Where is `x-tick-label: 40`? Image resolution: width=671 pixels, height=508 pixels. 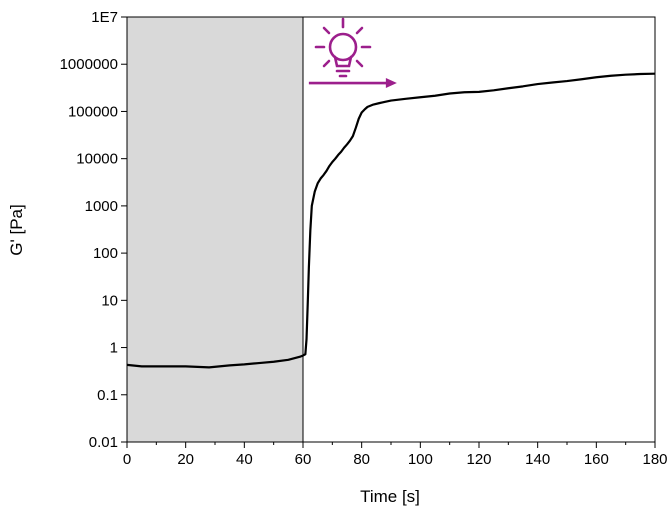
x-tick-label: 40 is located at coordinates (244, 459).